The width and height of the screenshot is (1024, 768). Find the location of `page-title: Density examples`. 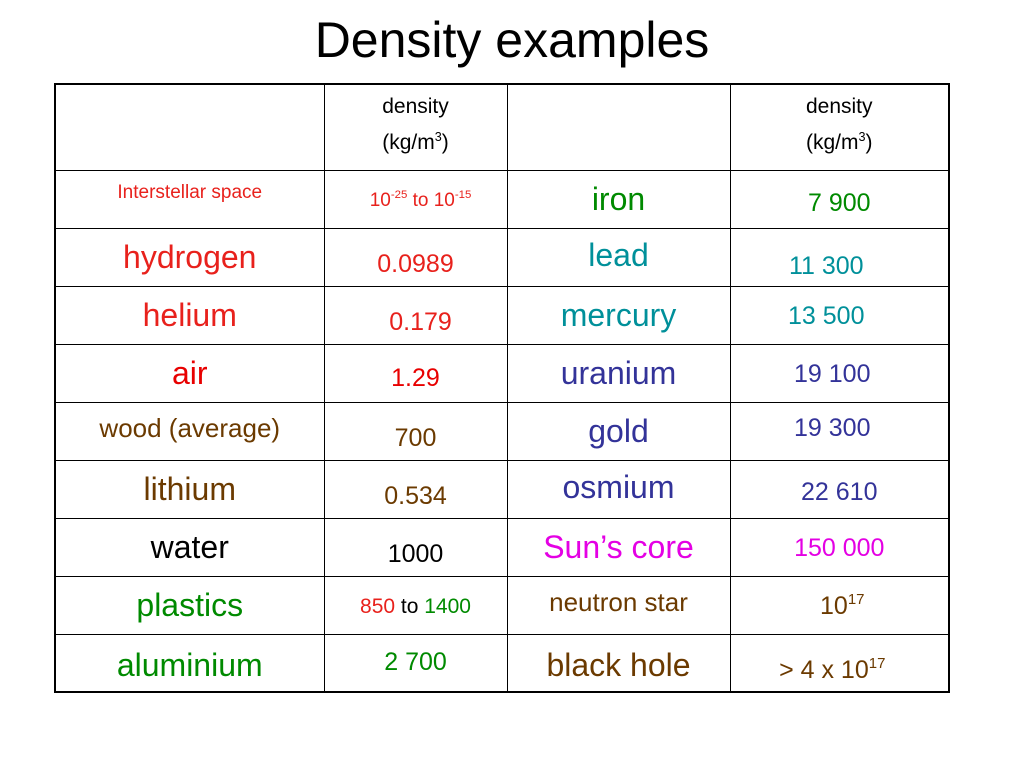

page-title: Density examples is located at coordinates (512, 40).